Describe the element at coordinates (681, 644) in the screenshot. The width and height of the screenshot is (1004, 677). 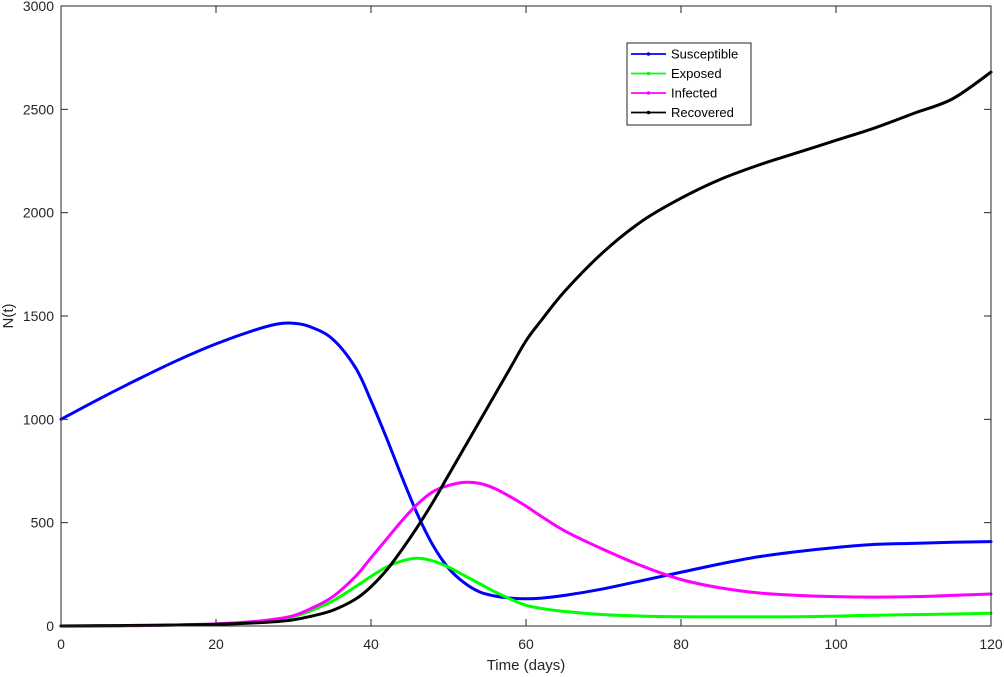
I see `x-tick-label: 80` at that location.